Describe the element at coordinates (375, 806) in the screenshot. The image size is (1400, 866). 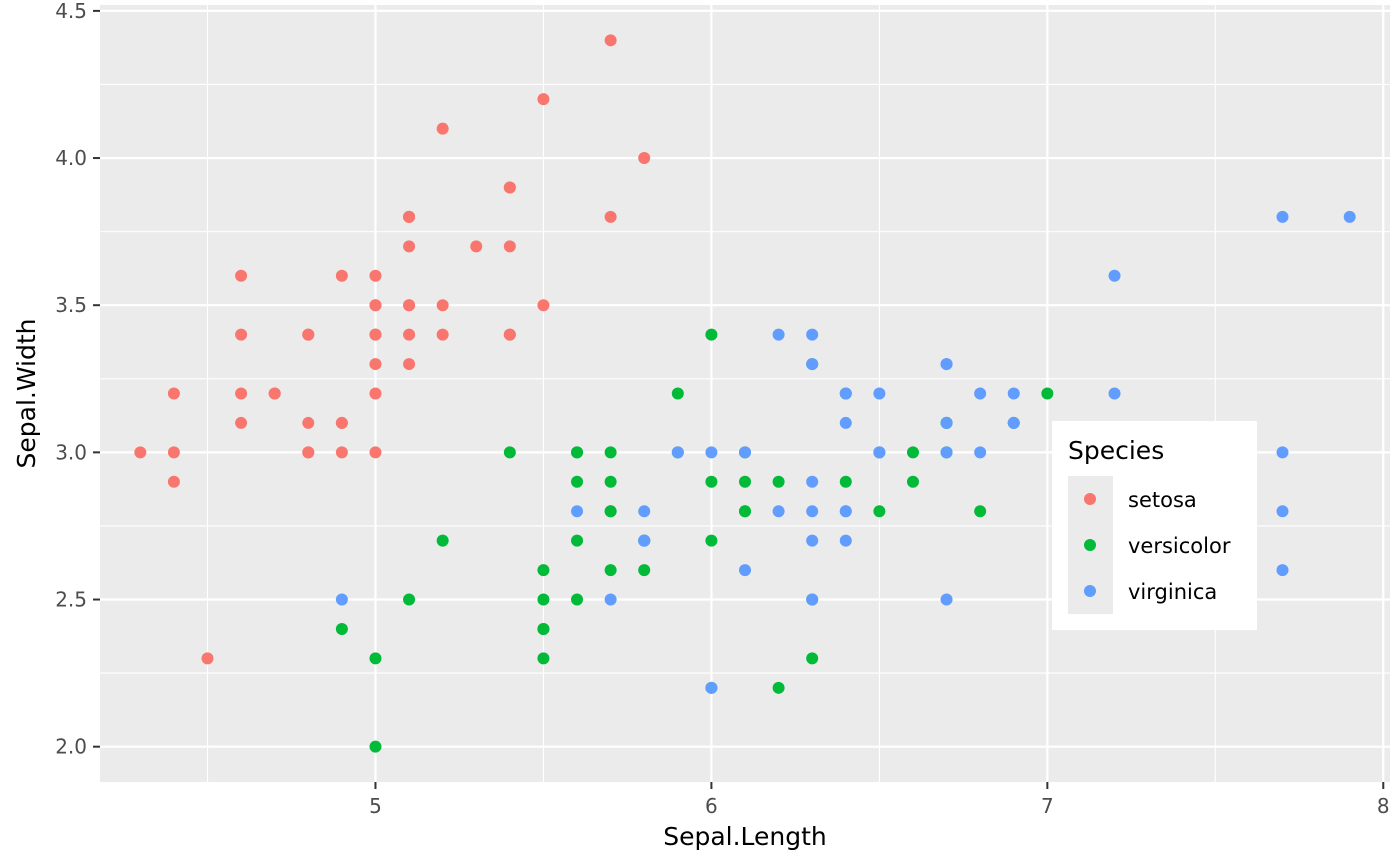
I see `x-tick-label: 5` at that location.